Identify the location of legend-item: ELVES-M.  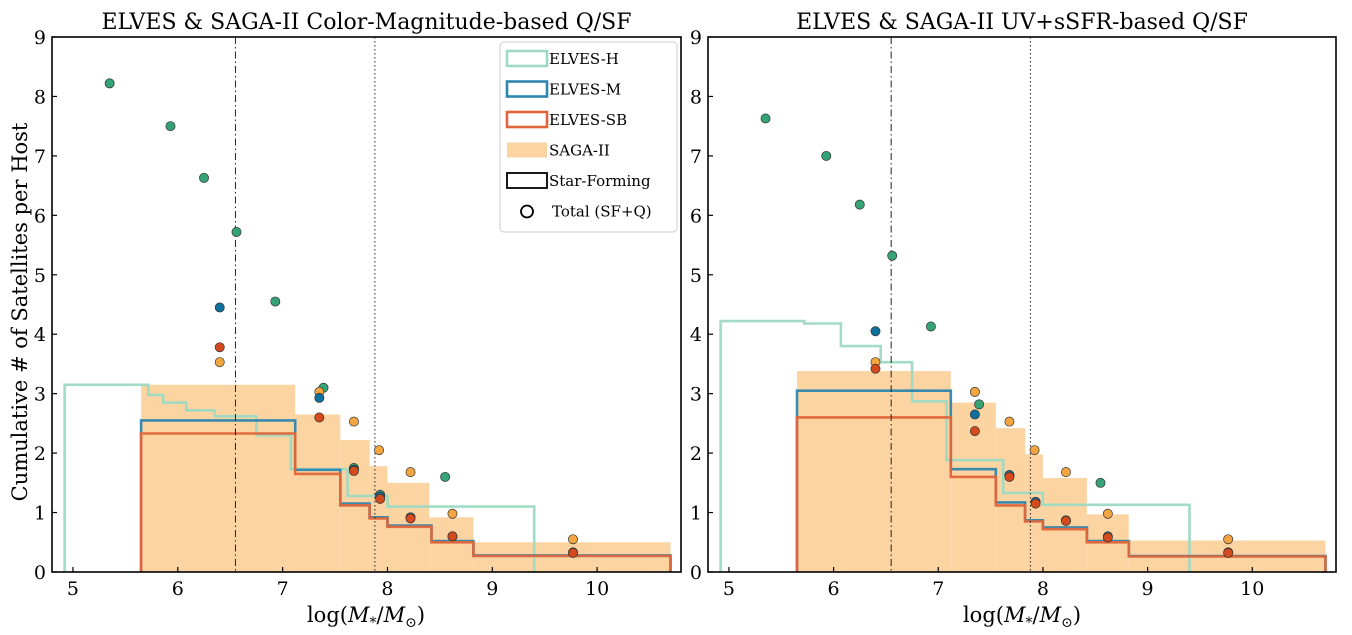
(563, 89).